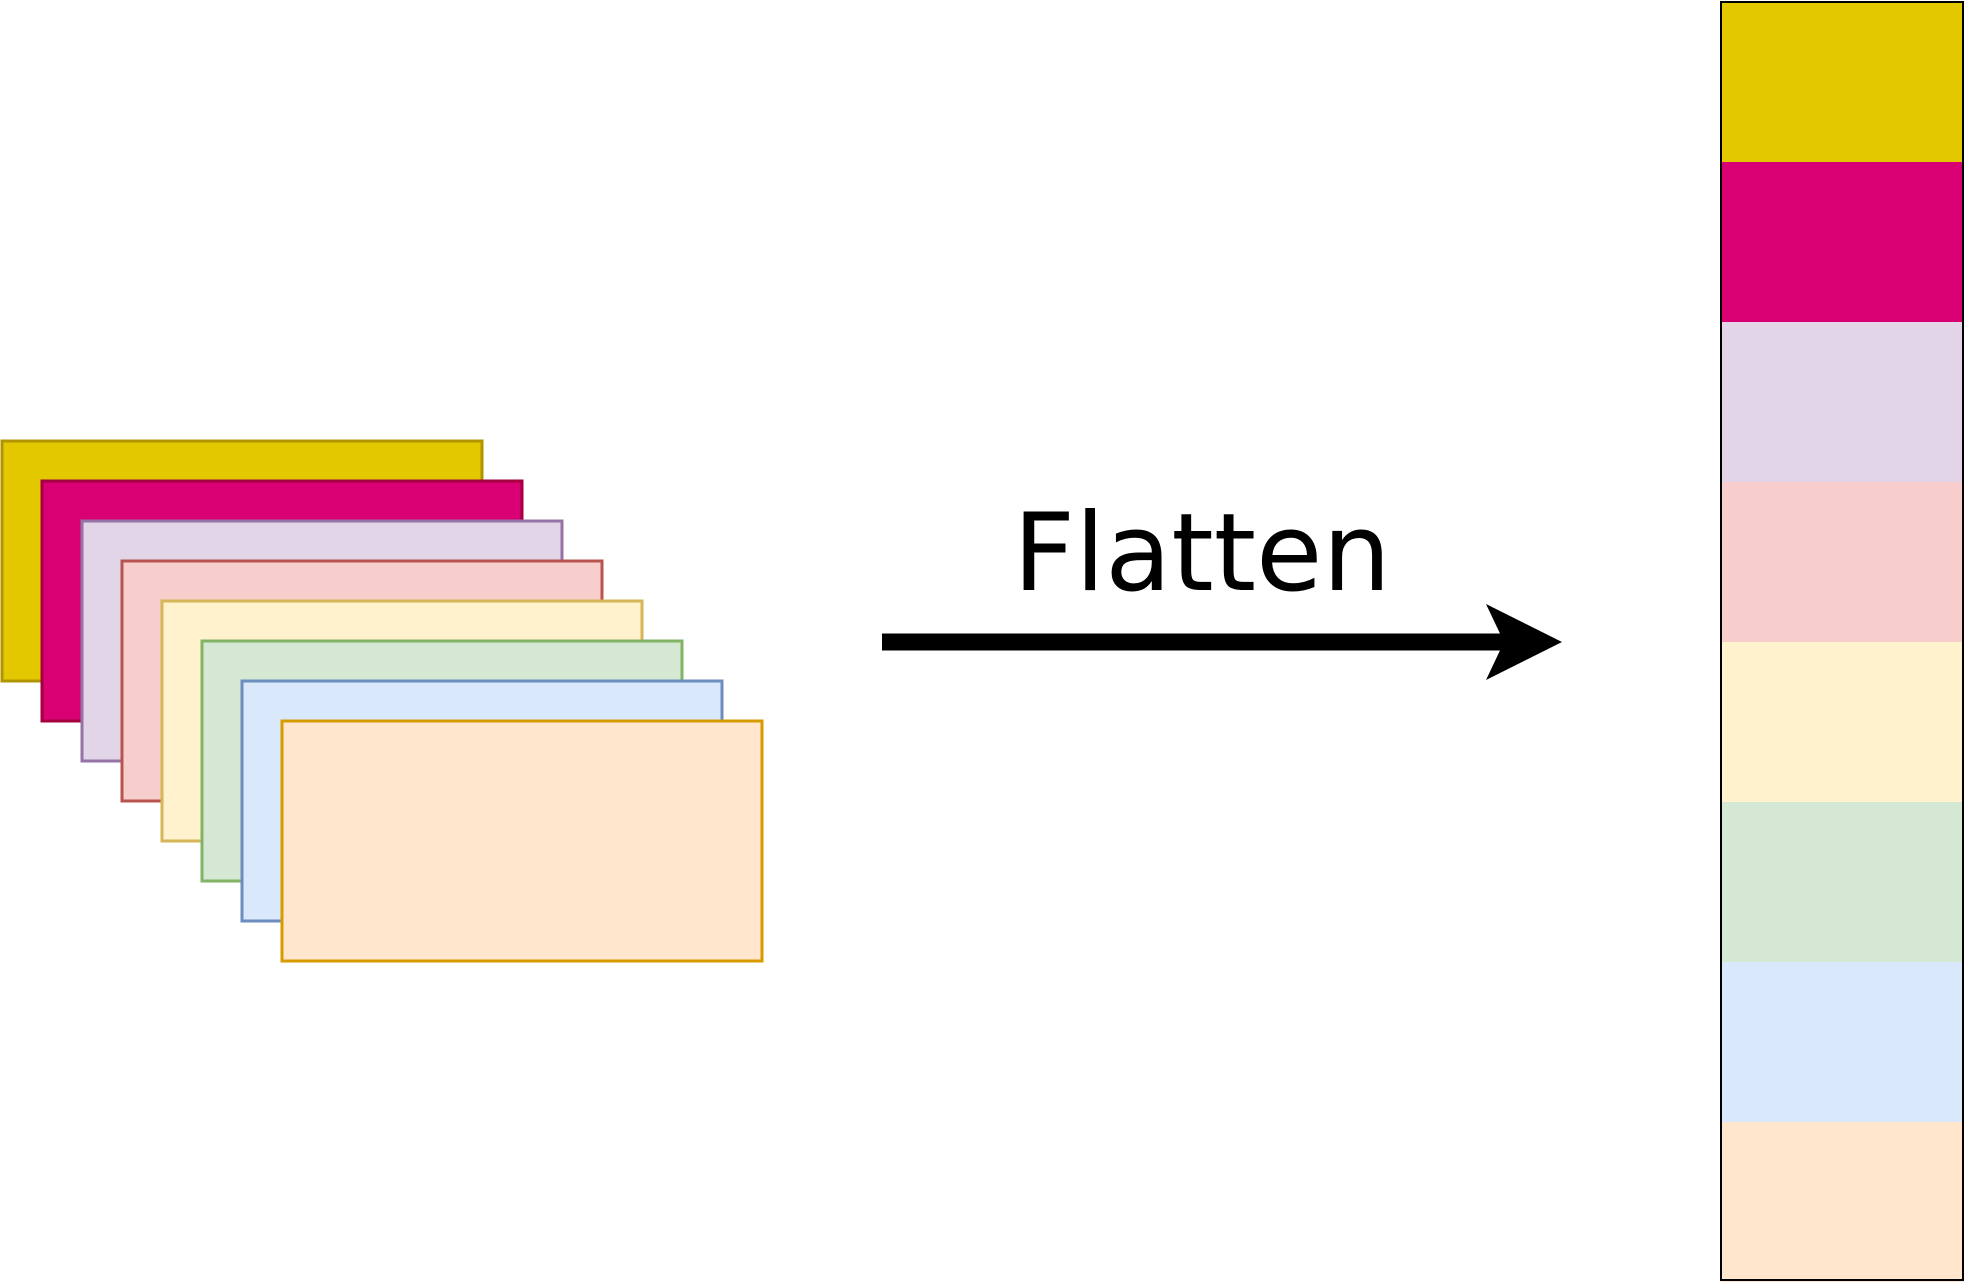 This screenshot has width=1964, height=1284. What do you see at coordinates (1202, 553) in the screenshot?
I see `flatten-label: Flatten` at bounding box center [1202, 553].